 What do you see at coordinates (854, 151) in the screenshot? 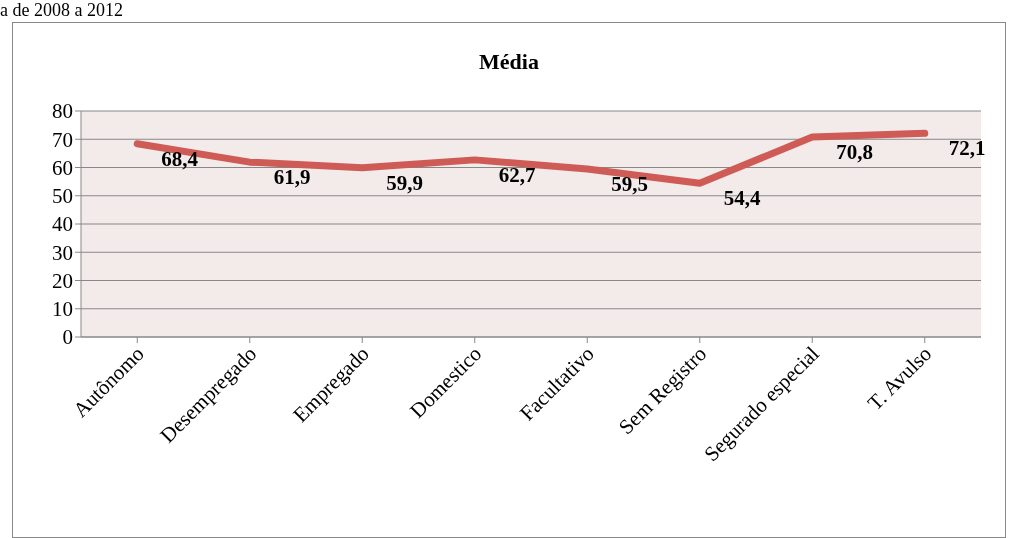
I see `data-label: 70,8` at bounding box center [854, 151].